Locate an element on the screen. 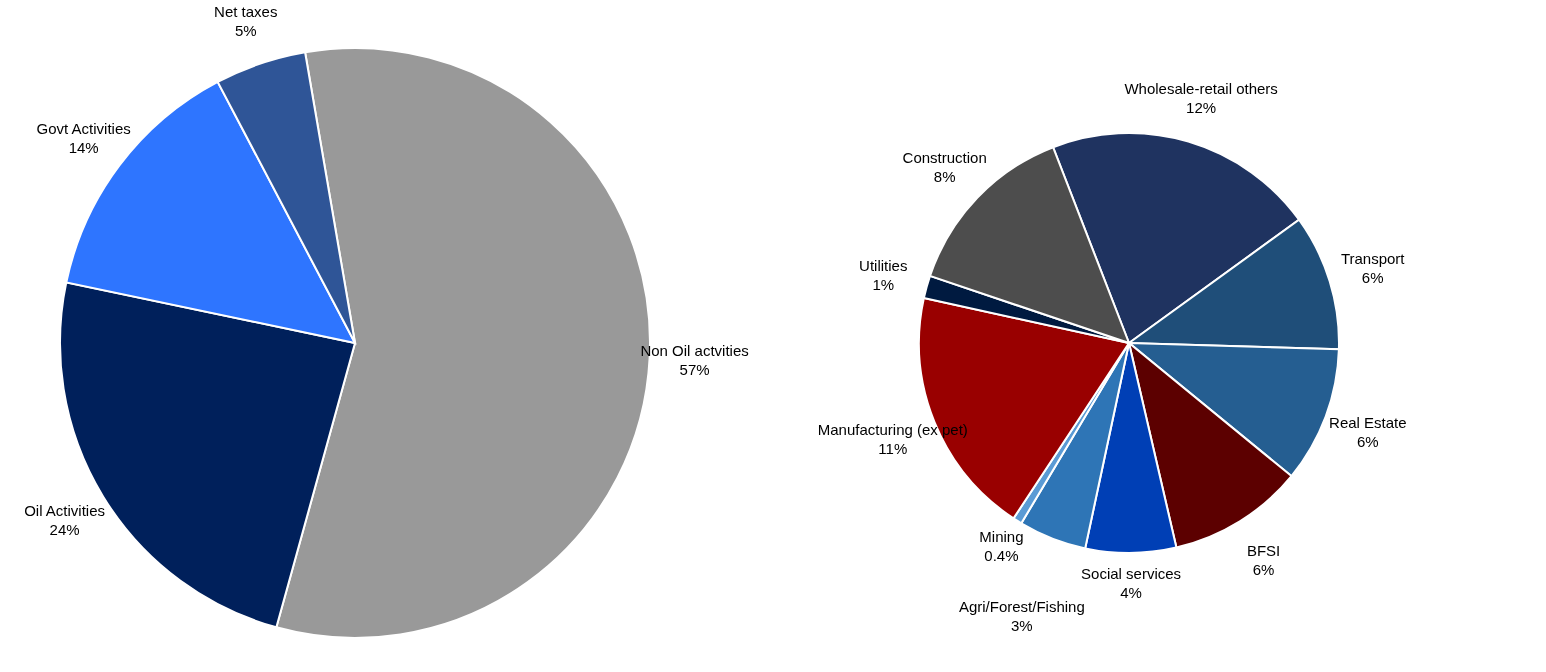 The height and width of the screenshot is (672, 1546). data-label: 3% is located at coordinates (1022, 625).